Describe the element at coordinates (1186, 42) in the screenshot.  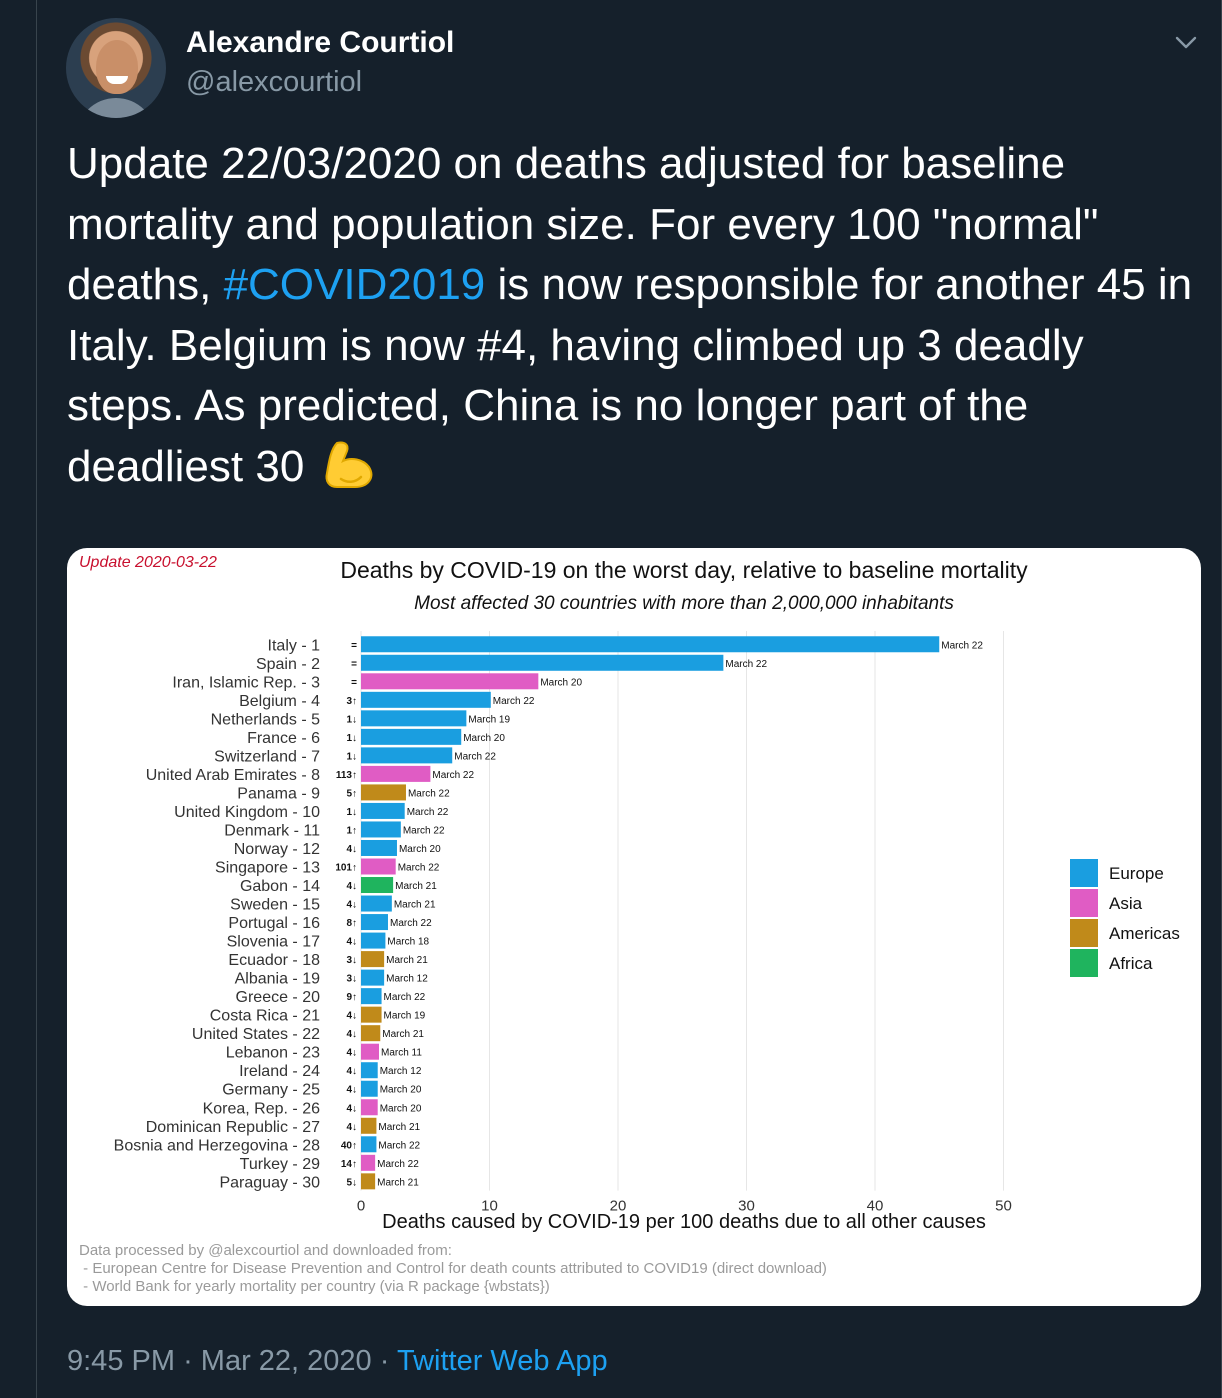
I see `chevron-down-icon` at that location.